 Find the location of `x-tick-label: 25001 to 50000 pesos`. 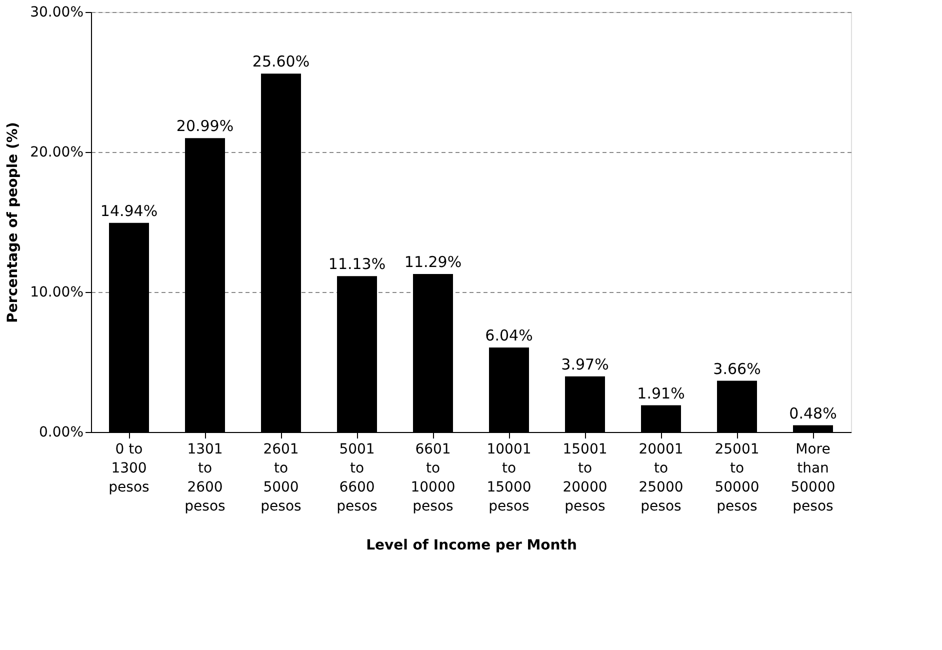

x-tick-label: 25001 to 50000 pesos is located at coordinates (737, 478).